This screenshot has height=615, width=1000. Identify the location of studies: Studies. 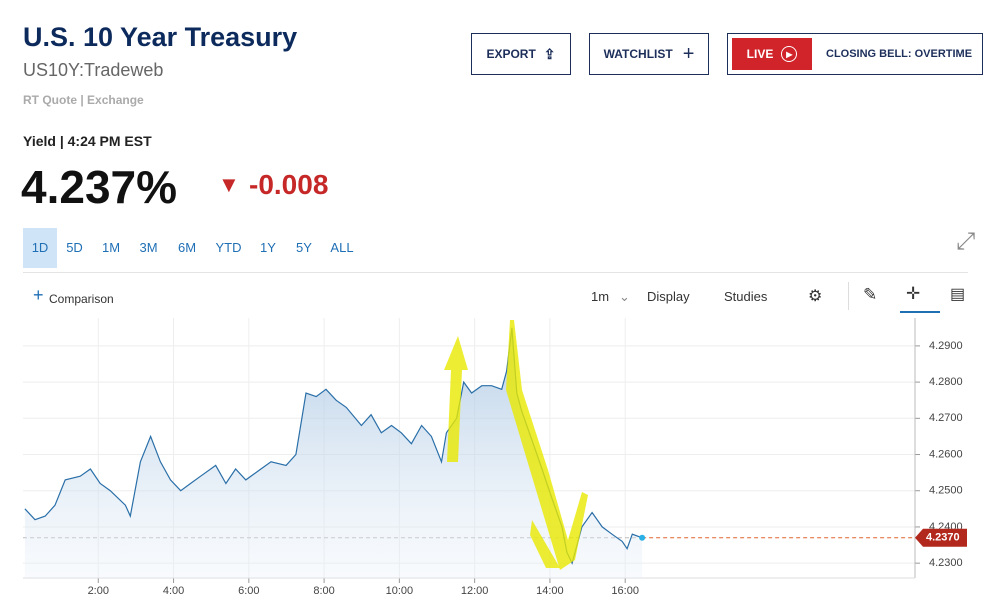
(746, 296).